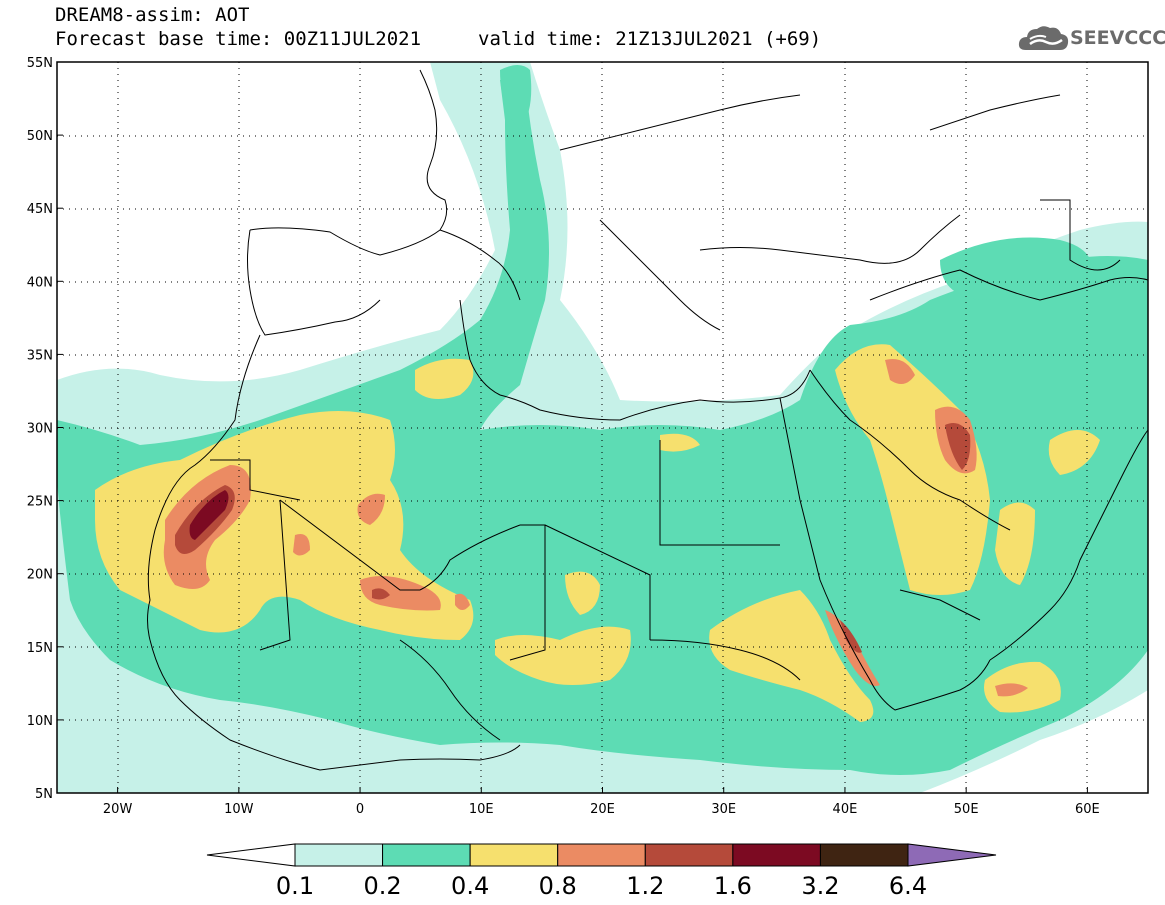  What do you see at coordinates (360, 809) in the screenshot?
I see `lon-label: 0` at bounding box center [360, 809].